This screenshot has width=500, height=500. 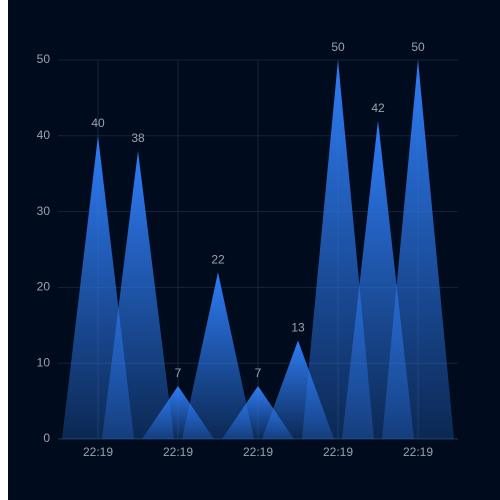 I want to click on value-label: 38, so click(x=138, y=138).